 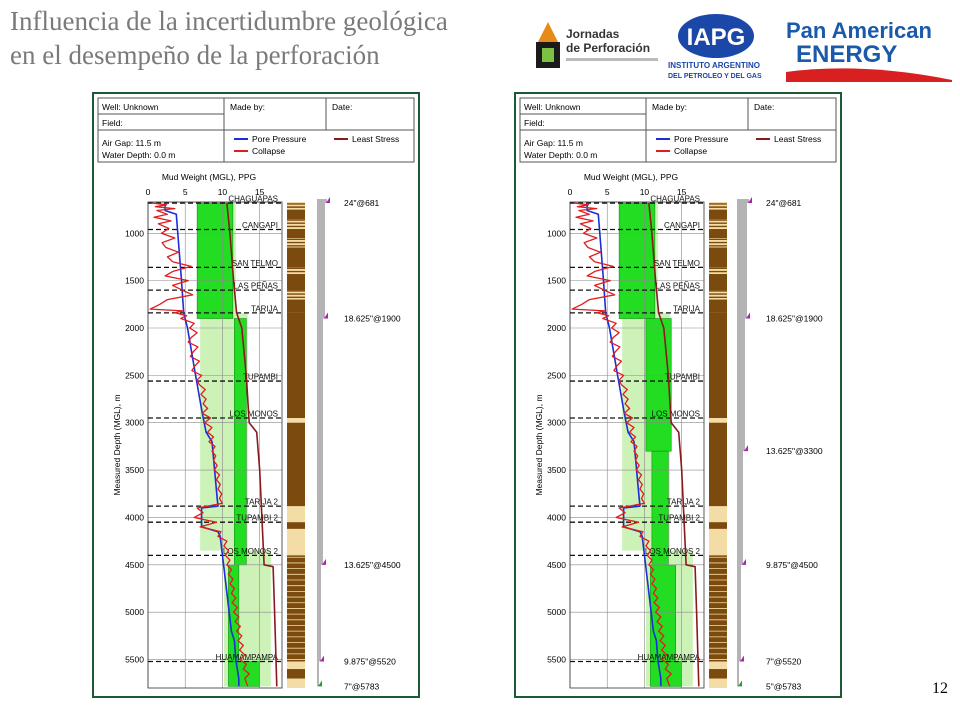 I want to click on series-line-least-stress, so click(x=674, y=444).